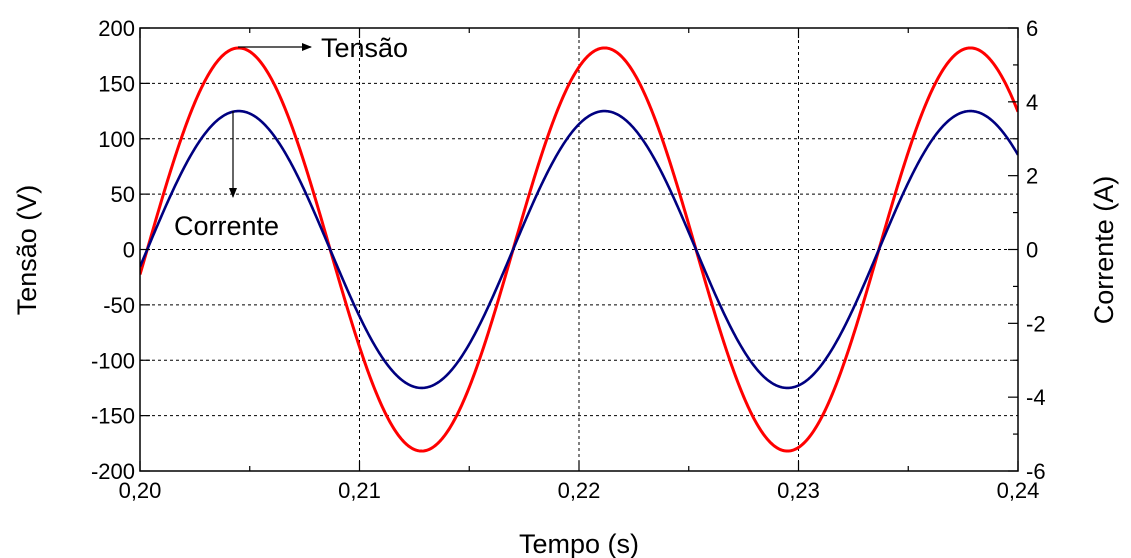  What do you see at coordinates (364, 48) in the screenshot?
I see `annotation-tensao-label: Tensão` at bounding box center [364, 48].